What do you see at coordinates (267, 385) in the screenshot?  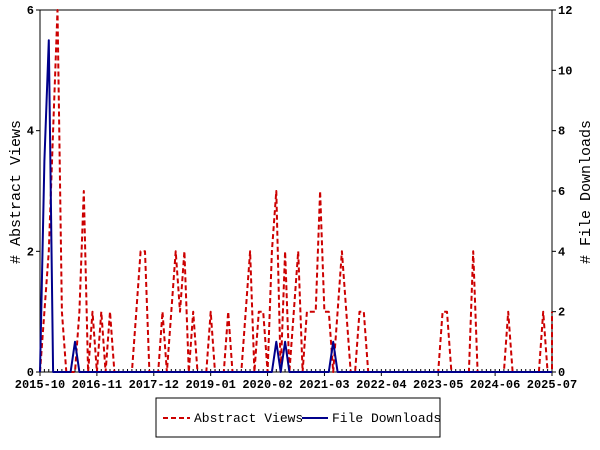 I see `x-tick-label: 2020-02` at bounding box center [267, 385].